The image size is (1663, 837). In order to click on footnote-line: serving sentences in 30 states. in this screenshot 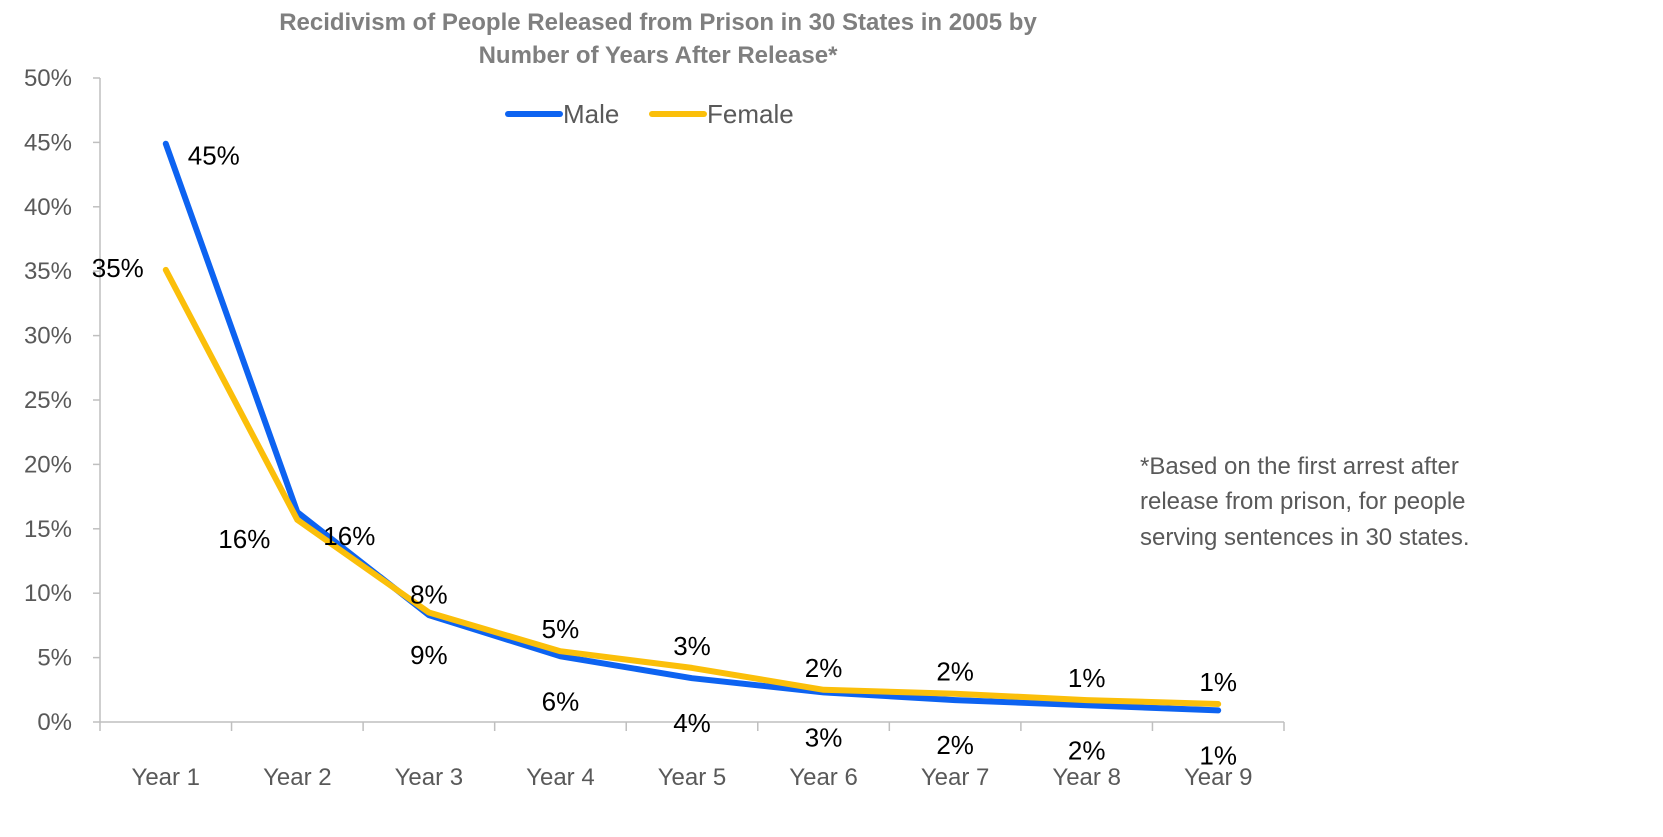, I will do `click(1305, 537)`.